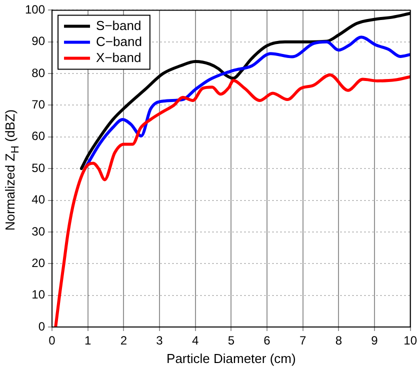  What do you see at coordinates (195, 341) in the screenshot?
I see `x-tick-label: 4` at bounding box center [195, 341].